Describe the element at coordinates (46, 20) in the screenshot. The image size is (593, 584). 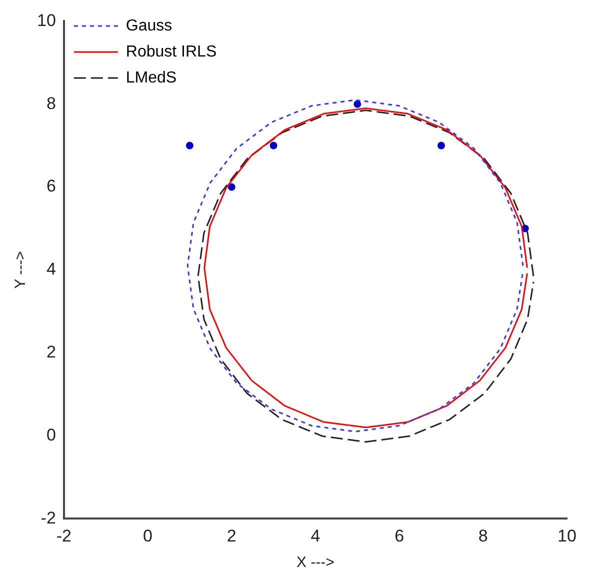
I see `y-tick-label: 10` at that location.